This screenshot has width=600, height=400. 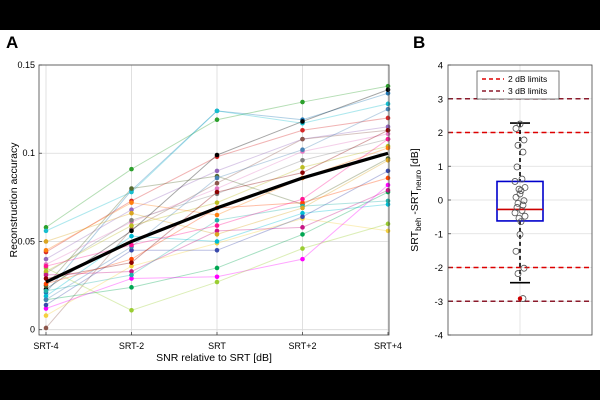 What do you see at coordinates (415, 159) in the screenshot?
I see `ylabel-unit: [dB]` at bounding box center [415, 159].